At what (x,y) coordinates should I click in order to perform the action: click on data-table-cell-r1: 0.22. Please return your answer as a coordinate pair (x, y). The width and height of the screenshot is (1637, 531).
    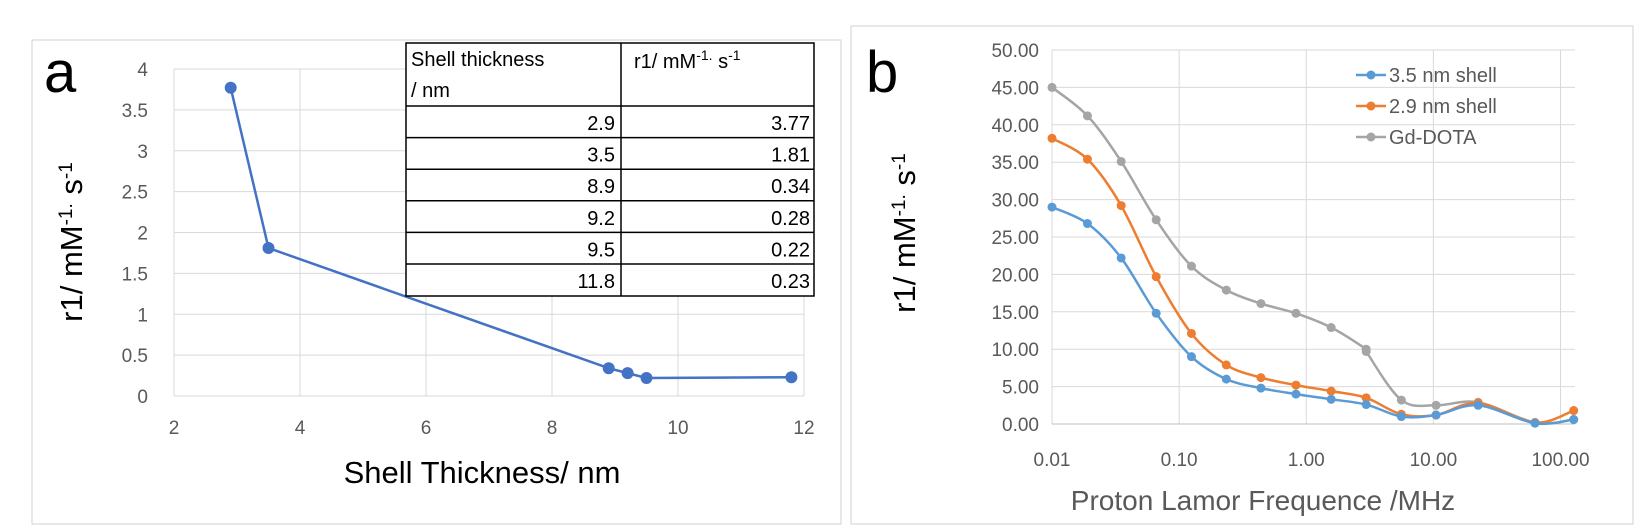
    Looking at the image, I should click on (790, 250).